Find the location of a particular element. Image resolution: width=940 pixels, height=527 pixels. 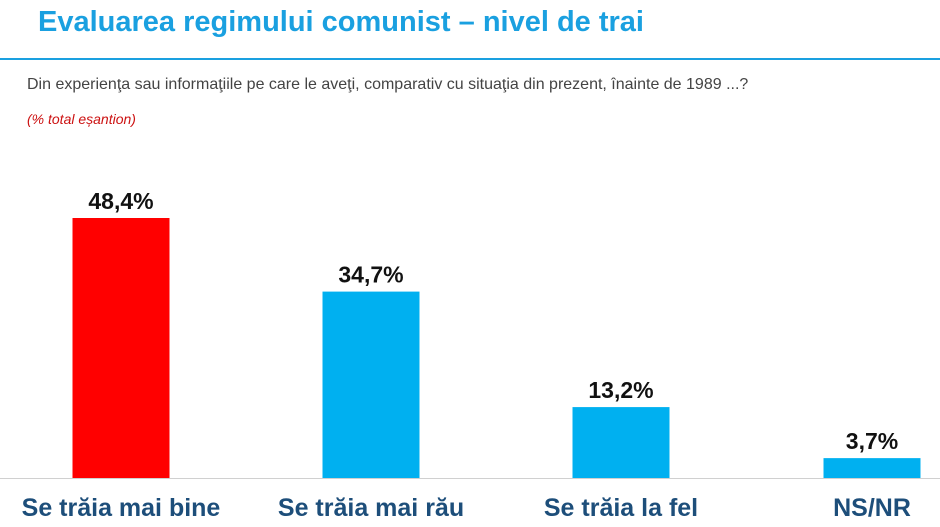

value-label-3: 13,2% is located at coordinates (620, 390).